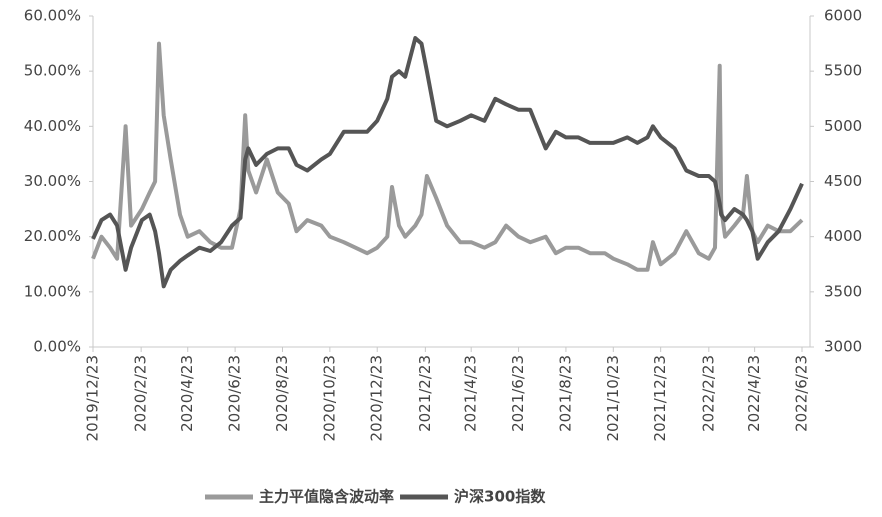  I want to click on x-tick-label: 2020/12/23, so click(377, 398).